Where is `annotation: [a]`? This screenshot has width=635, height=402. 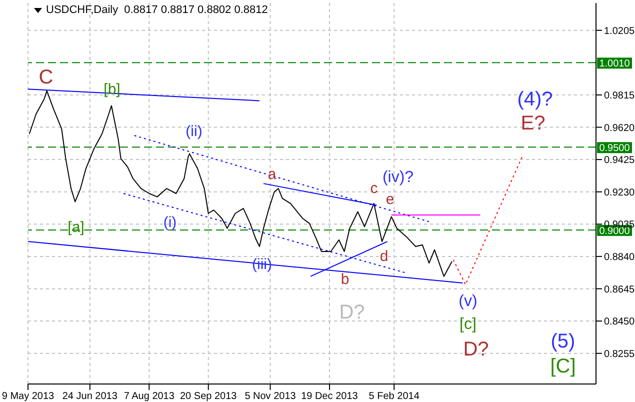
annotation: [a] is located at coordinates (76, 227).